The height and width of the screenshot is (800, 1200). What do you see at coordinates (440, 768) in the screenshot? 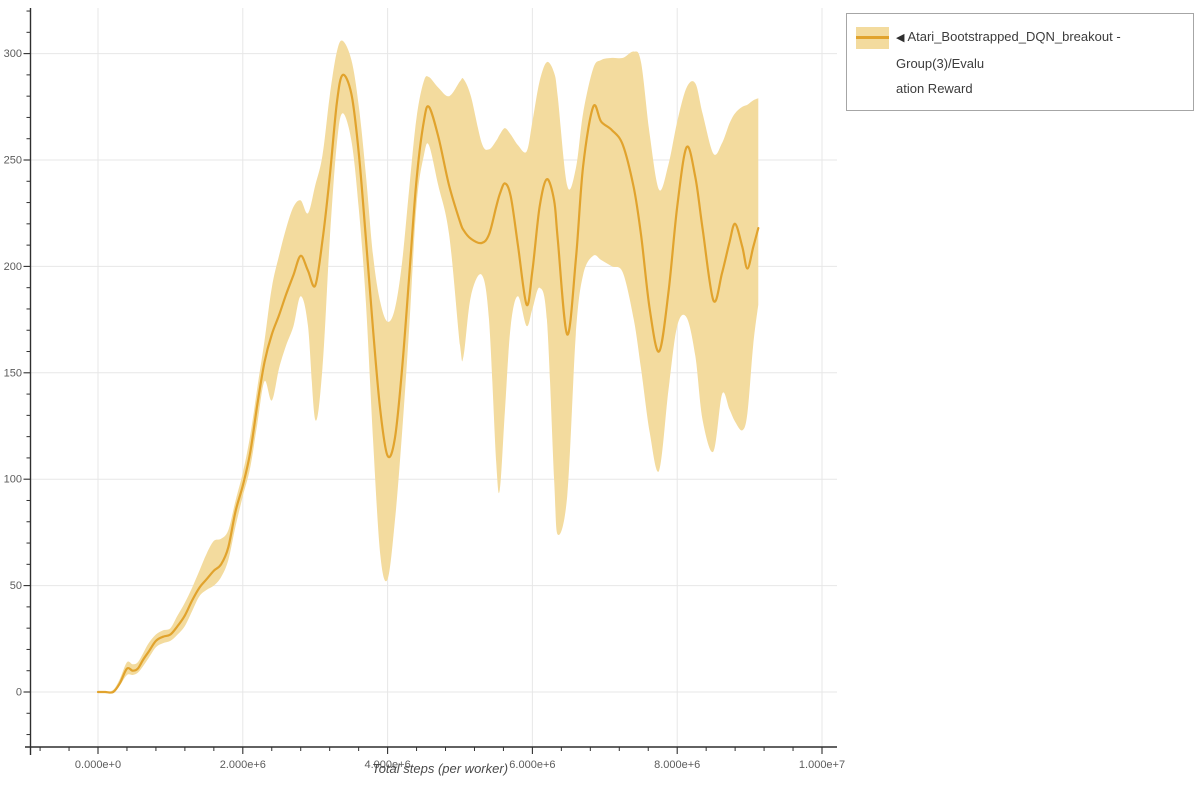
I see `x-axis-title: Total steps (per worker)` at bounding box center [440, 768].